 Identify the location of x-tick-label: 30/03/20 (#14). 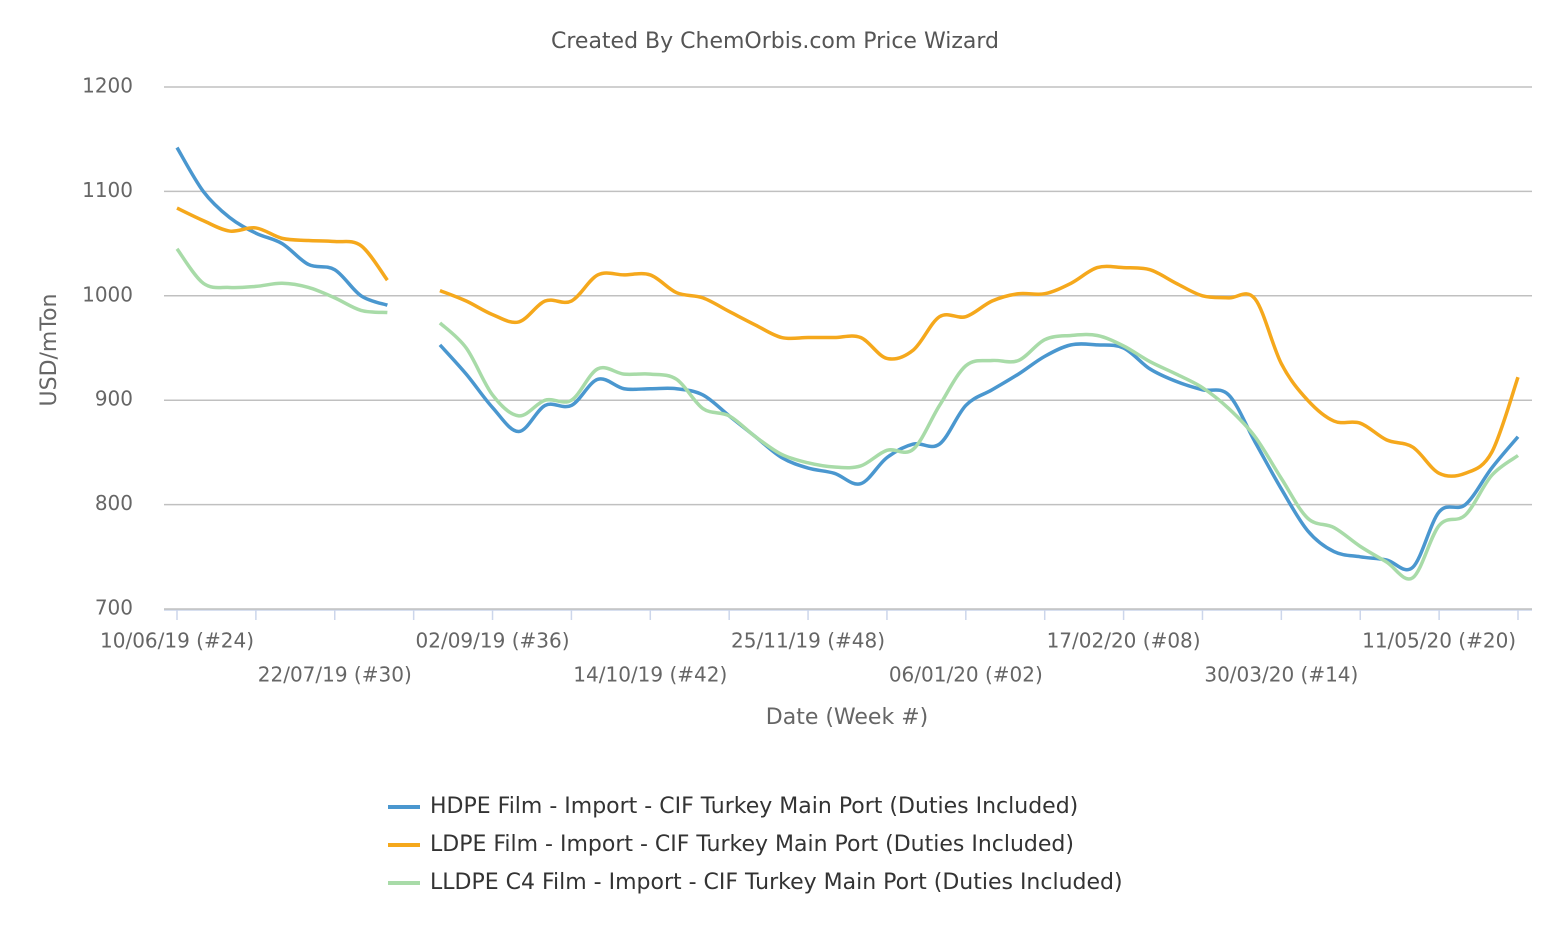
(1281, 675).